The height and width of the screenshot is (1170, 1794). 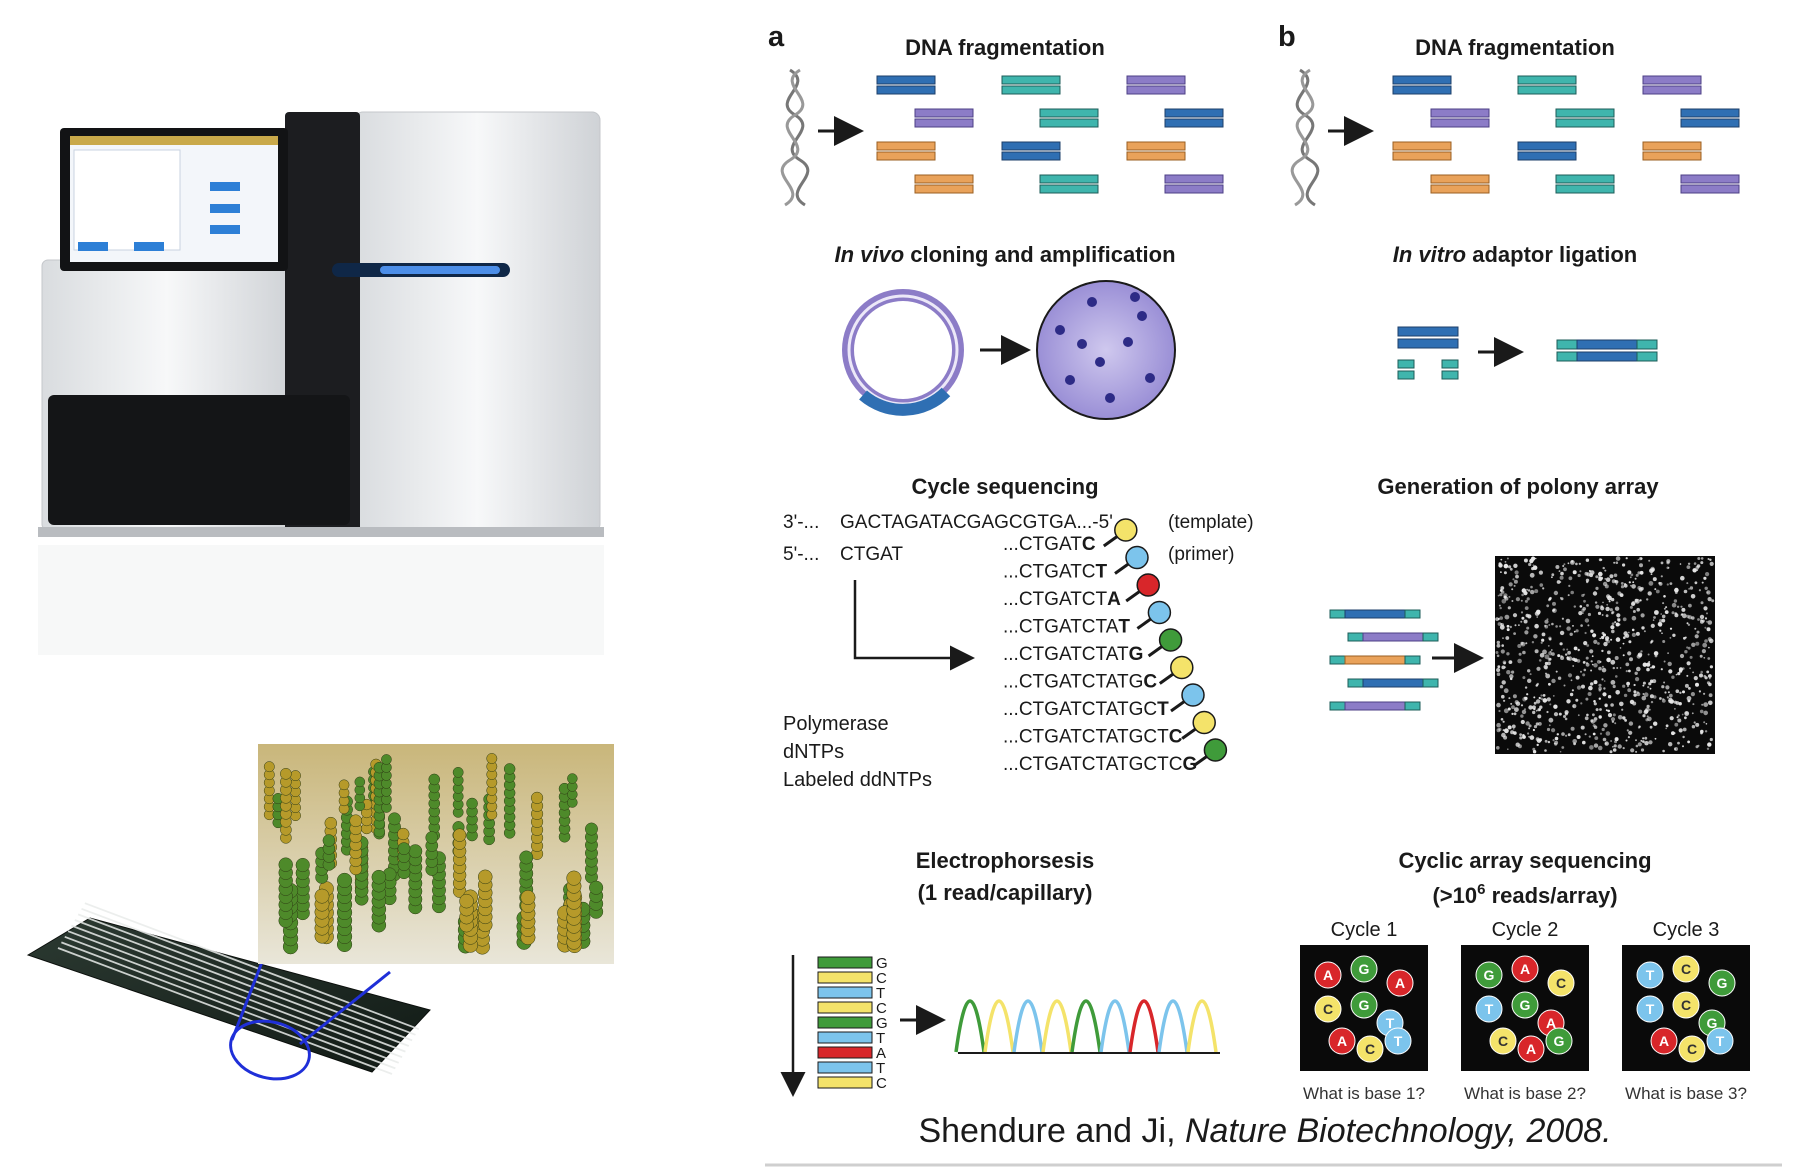 What do you see at coordinates (321, 532) in the screenshot?
I see `machine-base` at bounding box center [321, 532].